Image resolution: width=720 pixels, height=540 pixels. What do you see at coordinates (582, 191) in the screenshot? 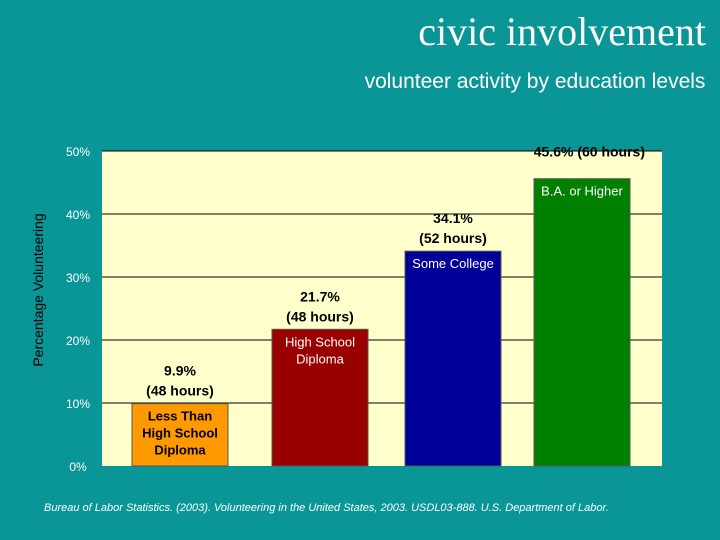
I see `category-label: B.A. or Higher` at bounding box center [582, 191].